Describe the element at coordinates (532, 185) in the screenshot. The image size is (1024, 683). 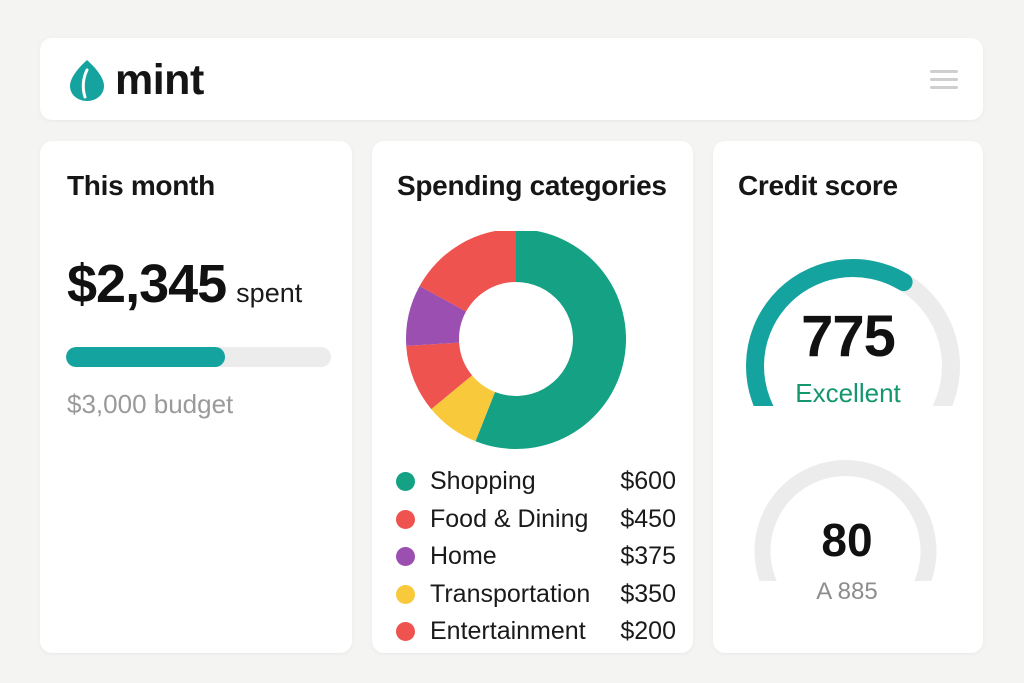
I see `spending-title: Spending categories` at that location.